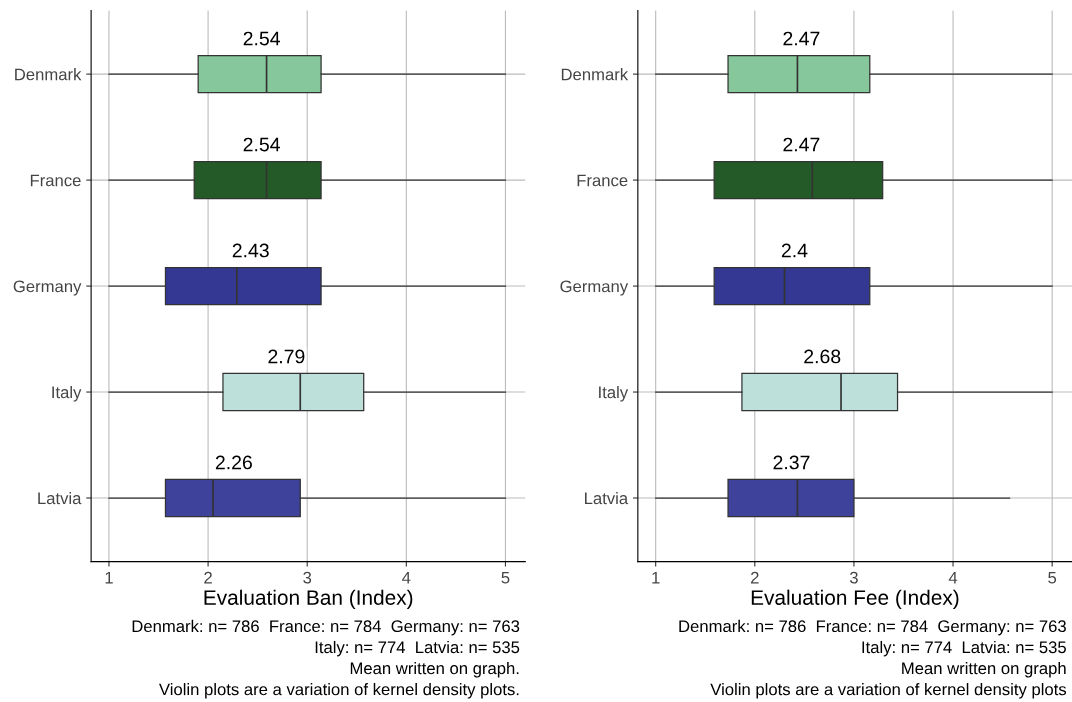  I want to click on x-axis-title: Evaluation Ban (Index), so click(308, 599).